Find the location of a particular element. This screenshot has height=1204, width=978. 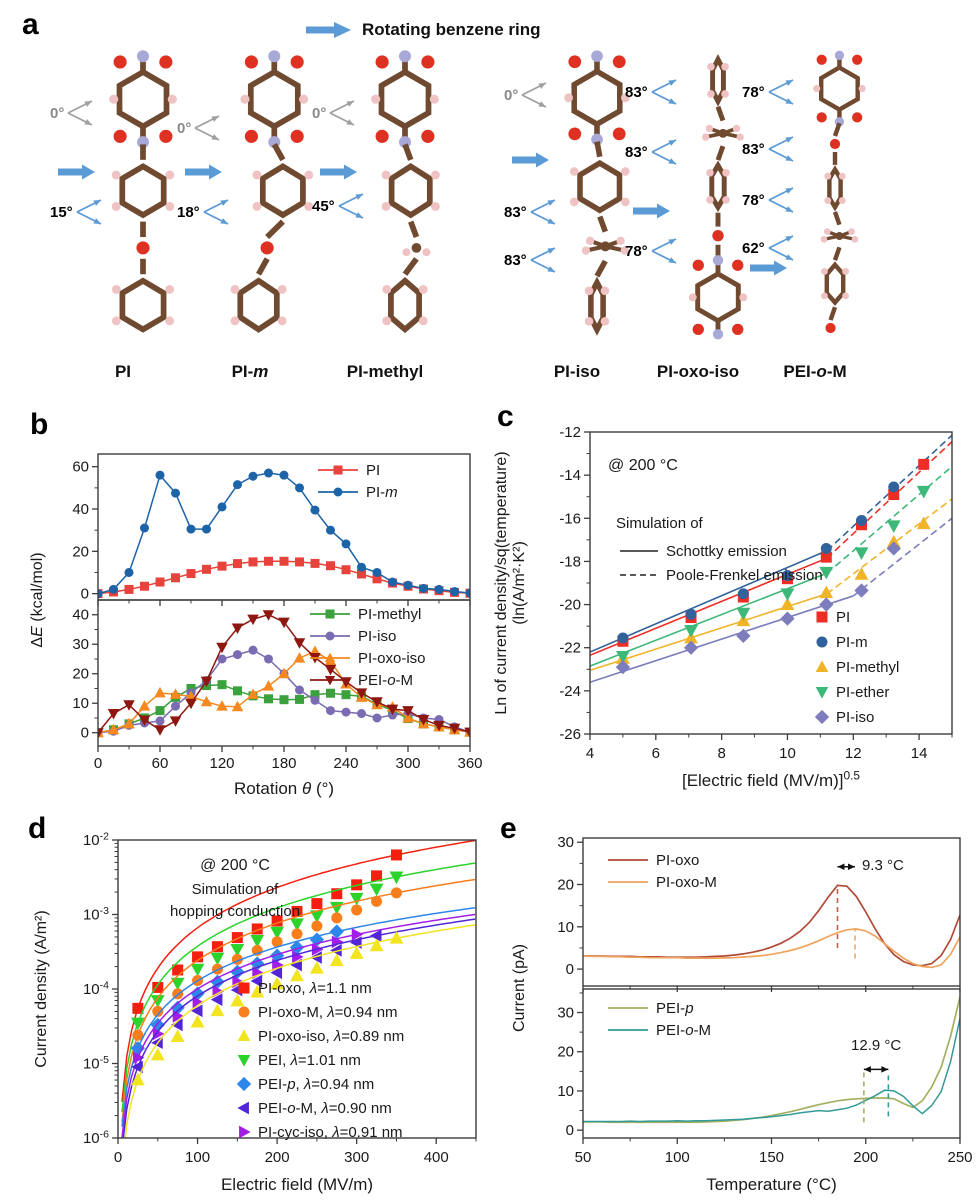

molecule-3: 0° 83° 83° PI-iso is located at coordinates (577, 220).